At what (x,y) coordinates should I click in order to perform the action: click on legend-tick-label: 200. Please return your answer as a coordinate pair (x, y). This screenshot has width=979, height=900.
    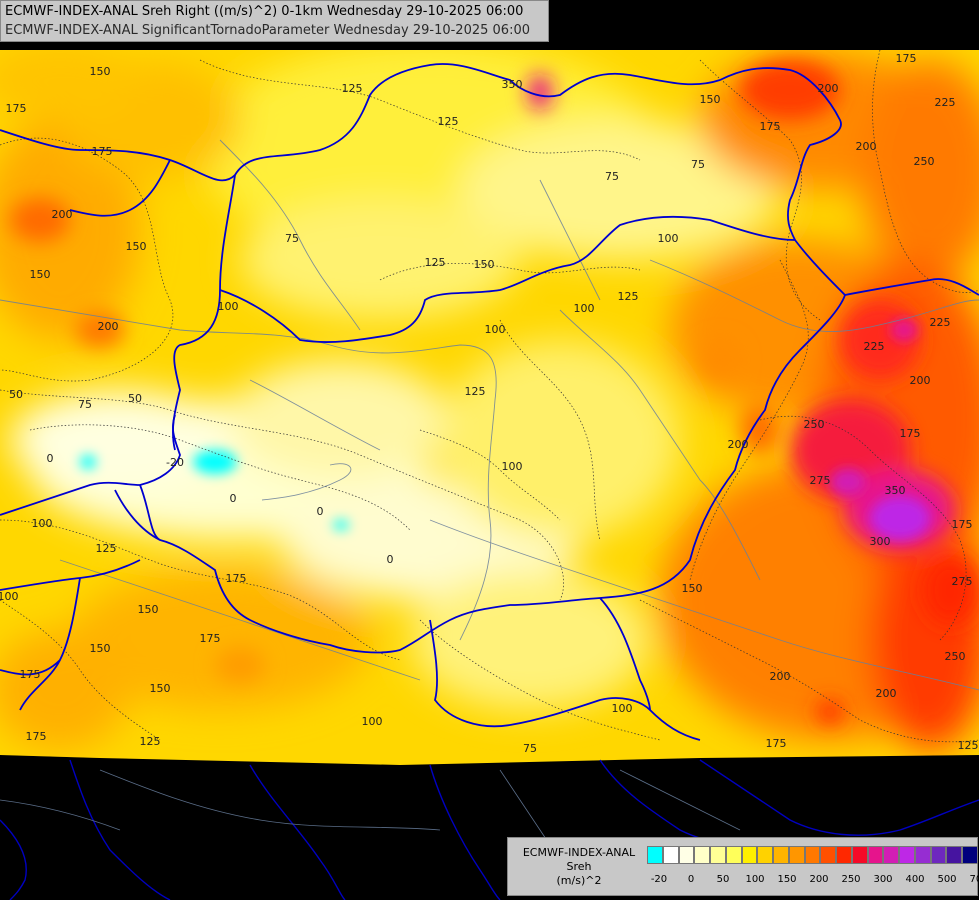
    Looking at the image, I should click on (819, 879).